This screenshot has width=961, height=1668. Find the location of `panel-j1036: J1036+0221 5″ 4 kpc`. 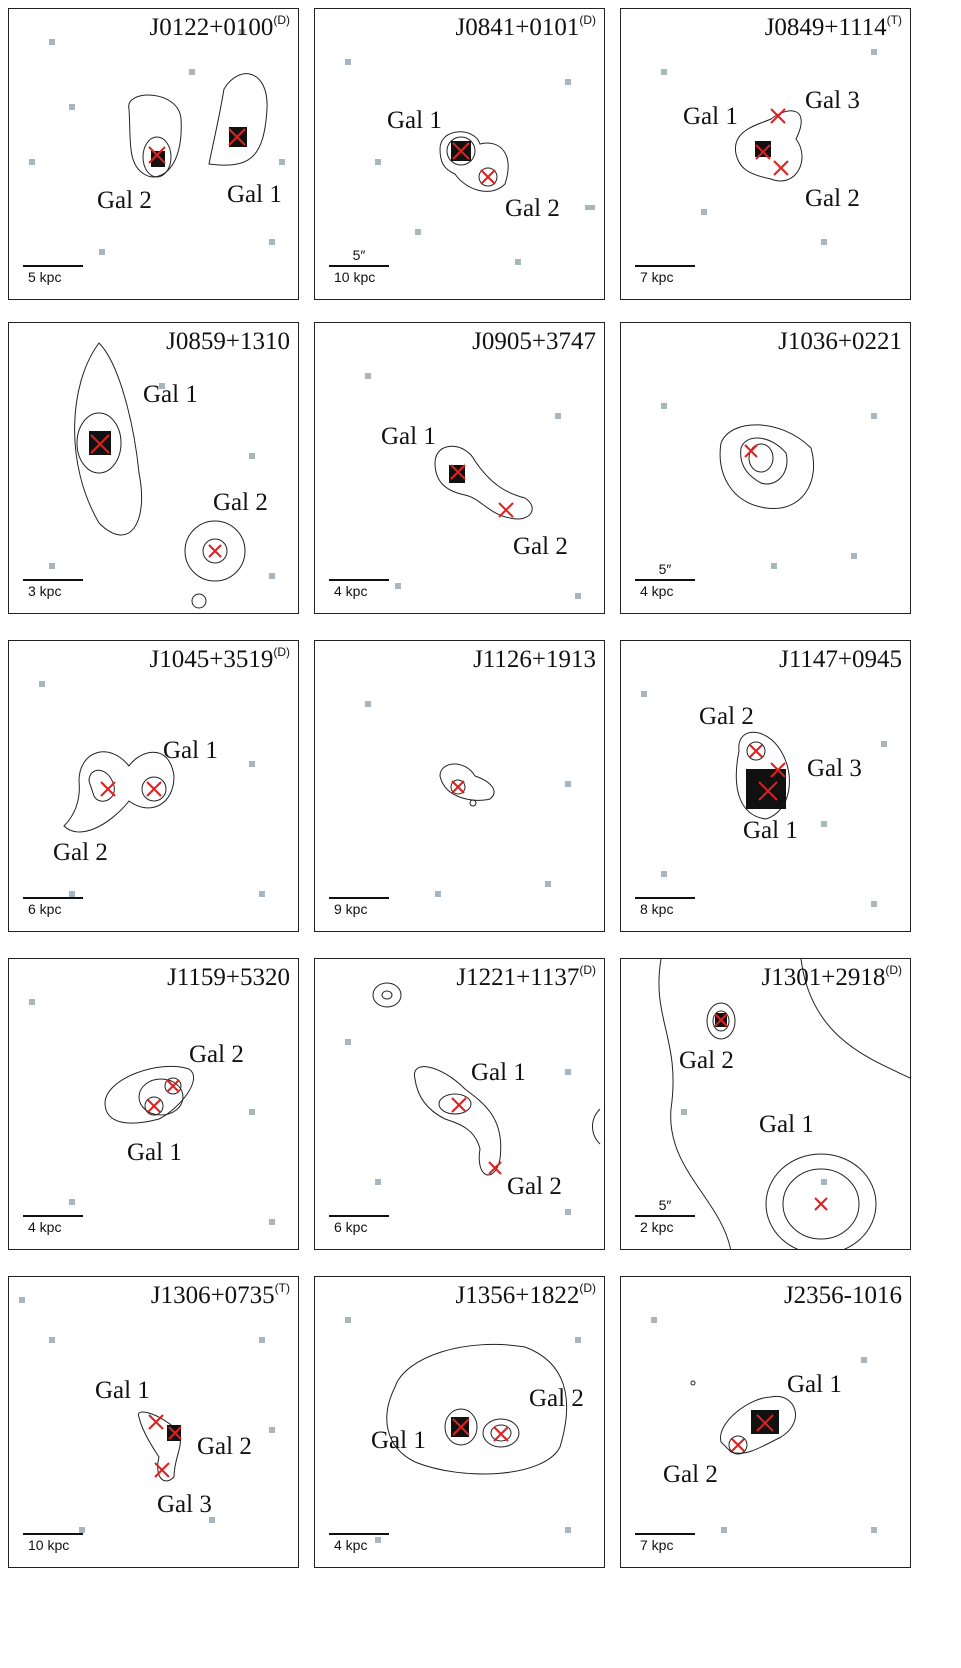

panel-j1036: J1036+0221 5″ 4 kpc is located at coordinates (765, 468).